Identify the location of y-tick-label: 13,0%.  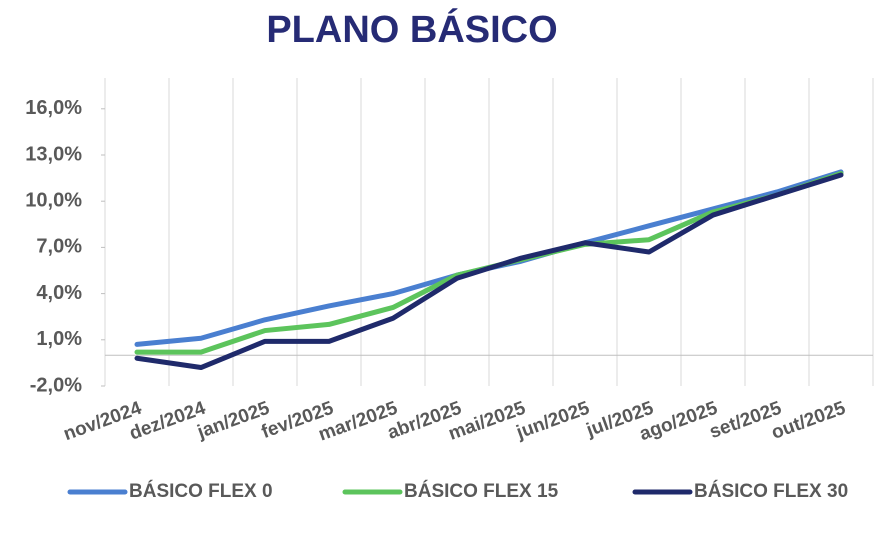
(53, 154).